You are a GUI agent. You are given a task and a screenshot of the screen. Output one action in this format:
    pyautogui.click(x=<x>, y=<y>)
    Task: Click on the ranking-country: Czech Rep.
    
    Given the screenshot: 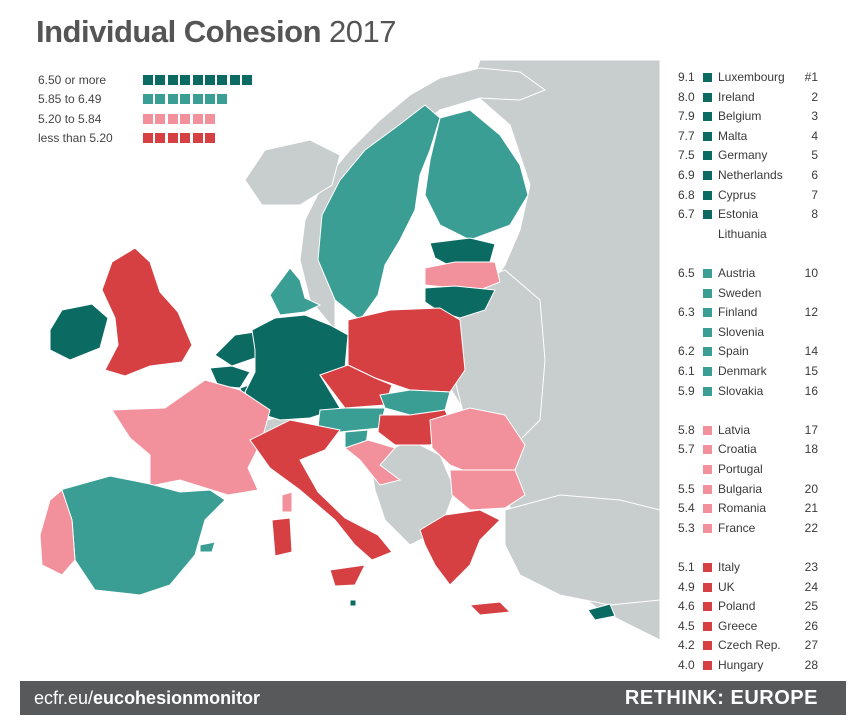 What is the action you would take?
    pyautogui.click(x=749, y=645)
    